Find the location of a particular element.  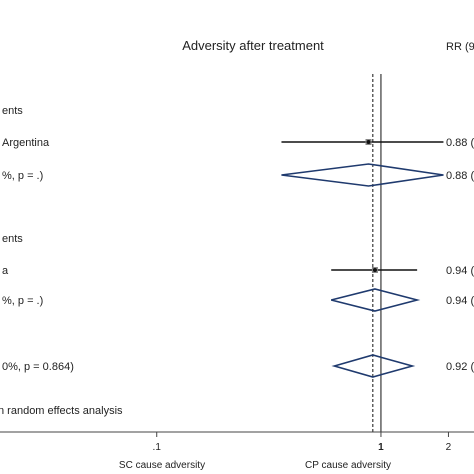

x-label-left: SC cause adversity is located at coordinates (162, 465).